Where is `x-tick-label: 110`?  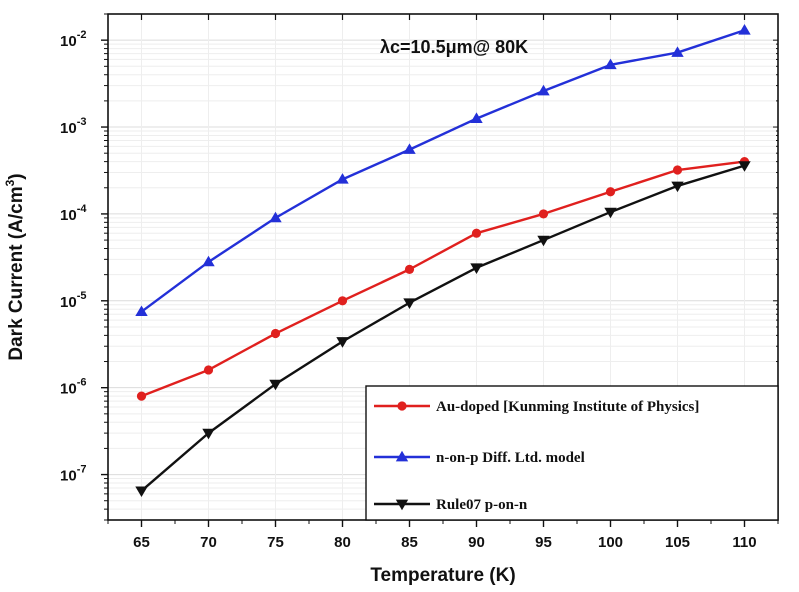 x-tick-label: 110 is located at coordinates (744, 542).